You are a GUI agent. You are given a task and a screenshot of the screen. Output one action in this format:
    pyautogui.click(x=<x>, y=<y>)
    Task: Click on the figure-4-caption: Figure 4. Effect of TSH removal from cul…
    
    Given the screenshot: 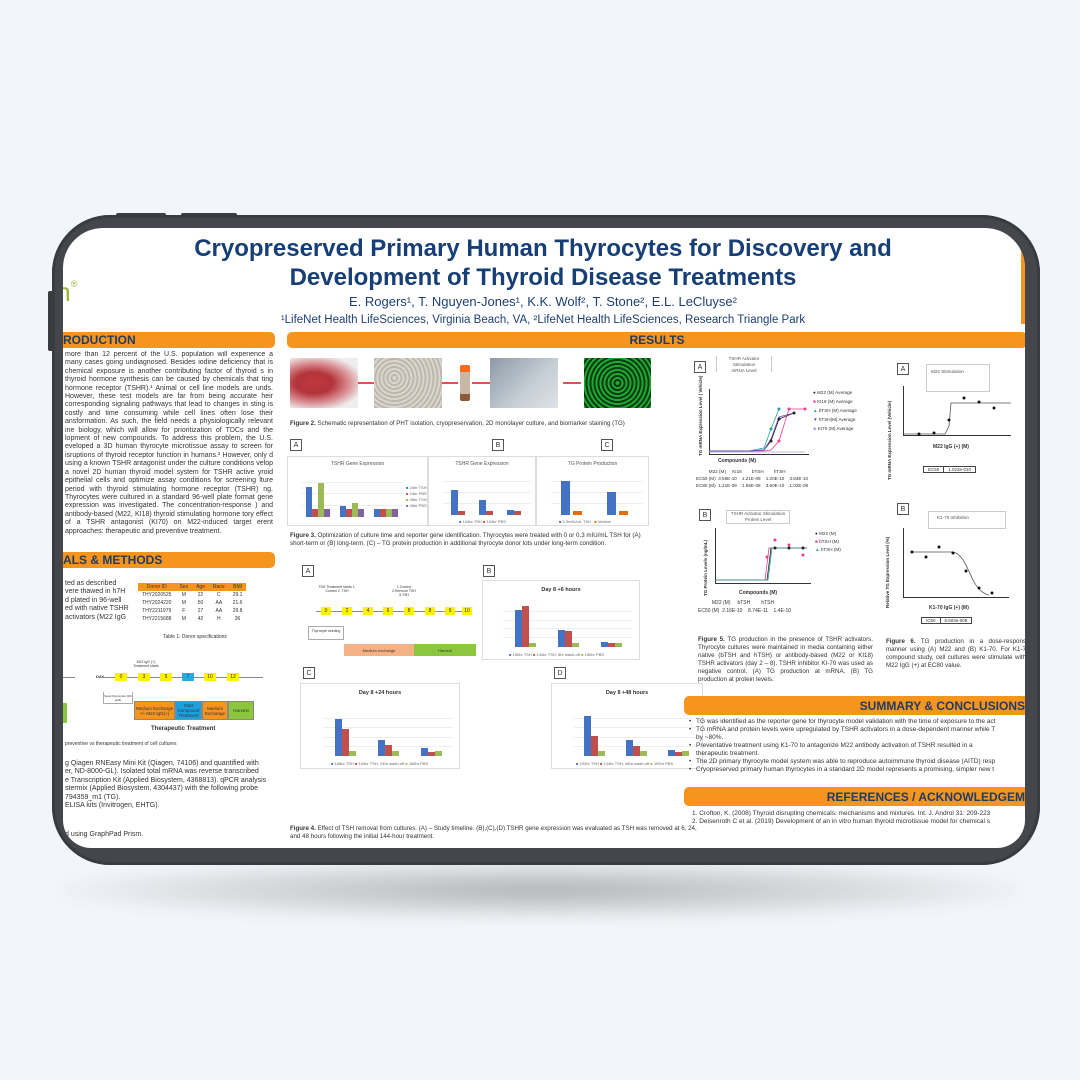 What is the action you would take?
    pyautogui.click(x=493, y=832)
    